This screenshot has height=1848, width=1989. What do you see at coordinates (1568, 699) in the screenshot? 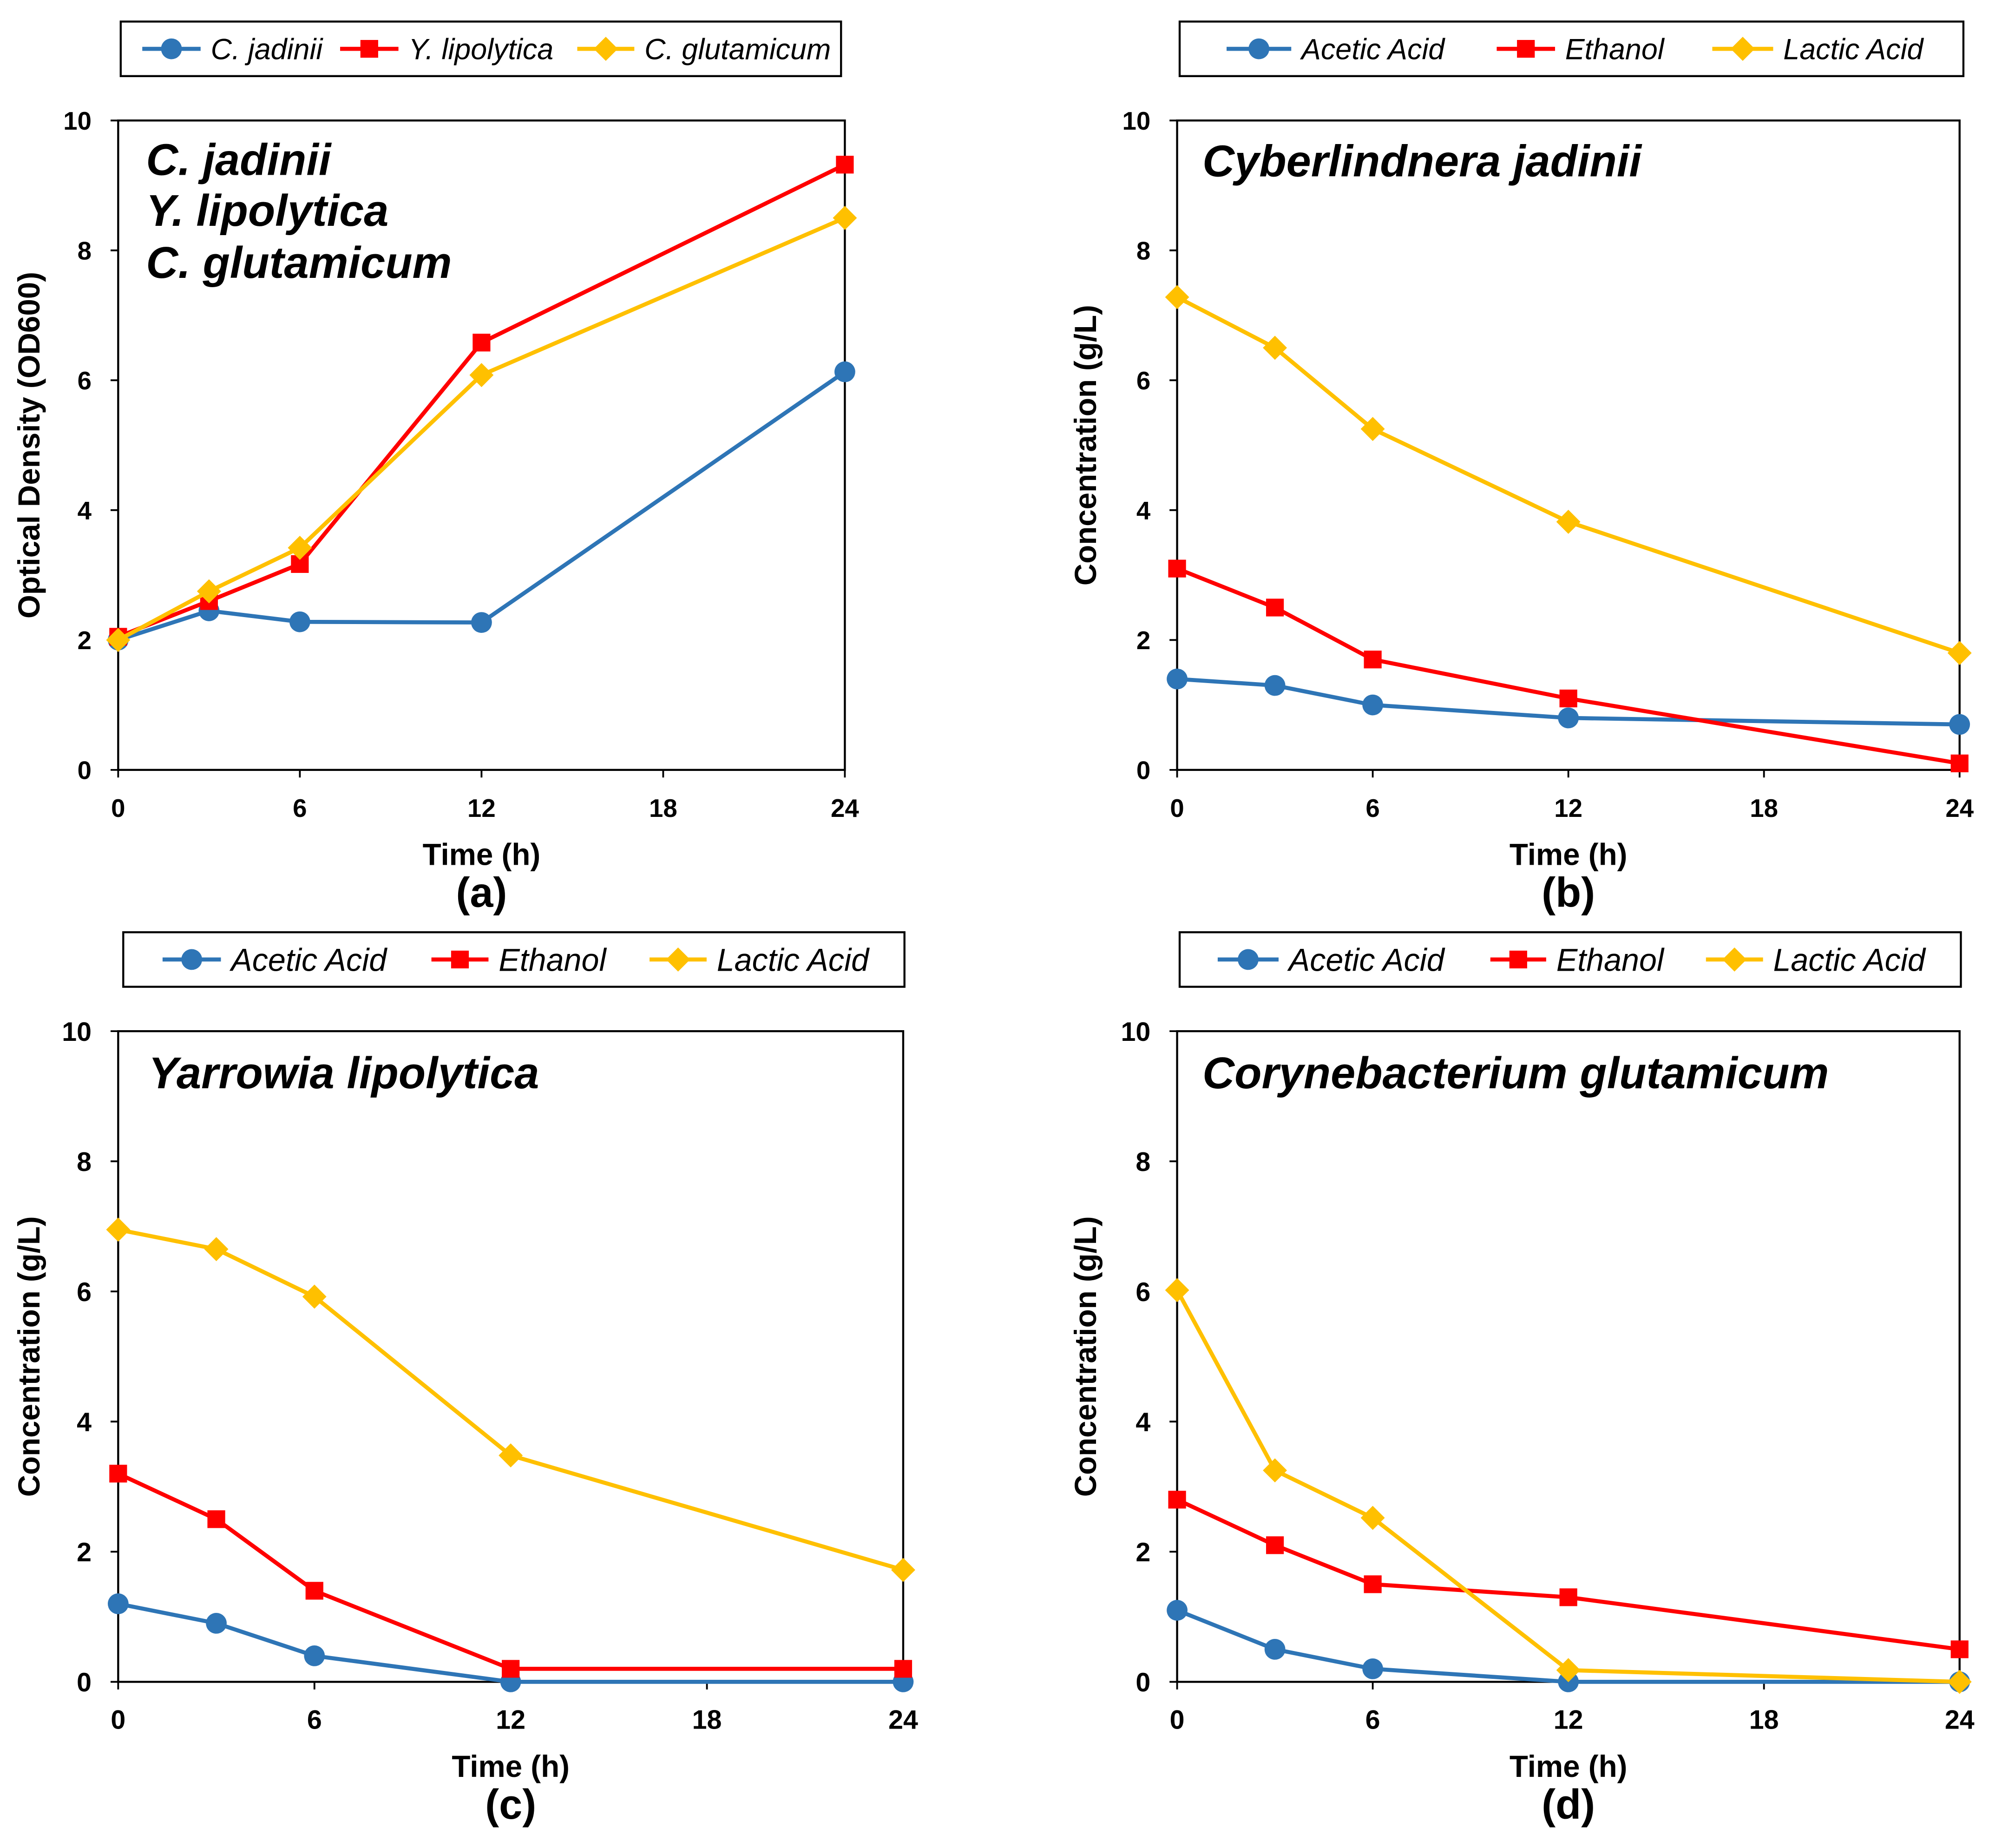
I see `data-point-ethanol-12h` at bounding box center [1568, 699].